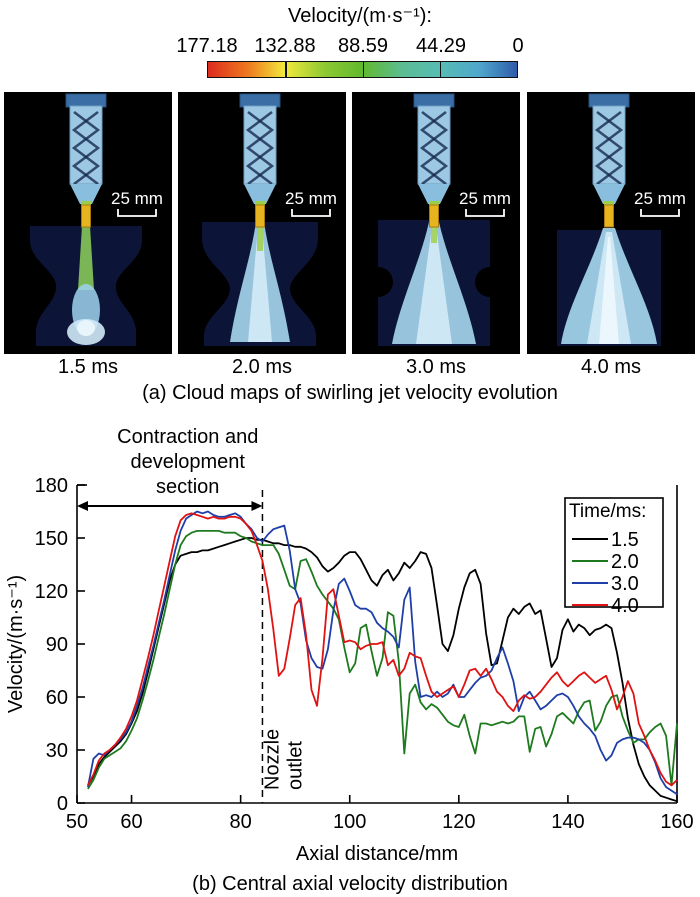 The height and width of the screenshot is (897, 700). I want to click on caption-b: (b) Central axial velocity distribution, so click(350, 884).